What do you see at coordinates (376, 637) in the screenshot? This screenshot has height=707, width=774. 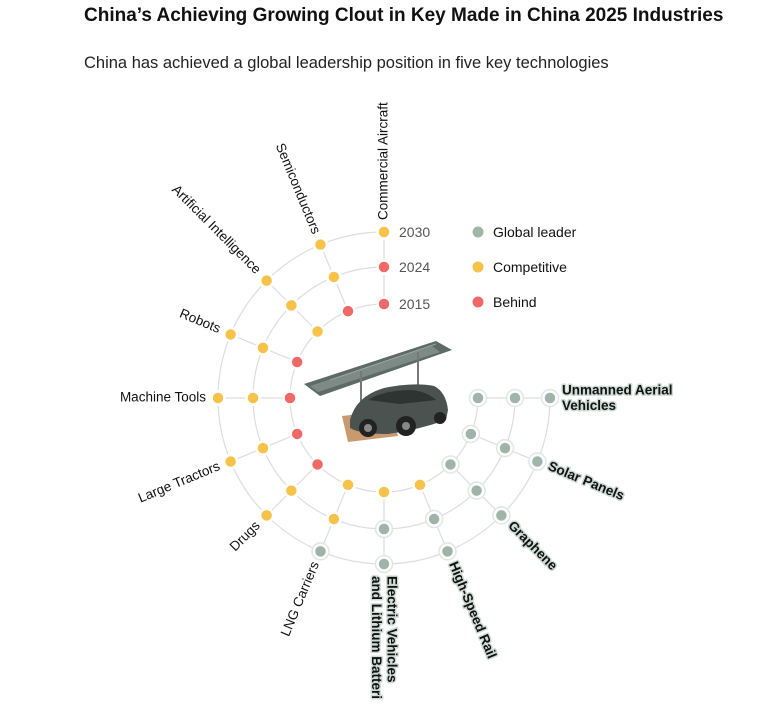 I see `category-label-line: and Lithium Batteri` at bounding box center [376, 637].